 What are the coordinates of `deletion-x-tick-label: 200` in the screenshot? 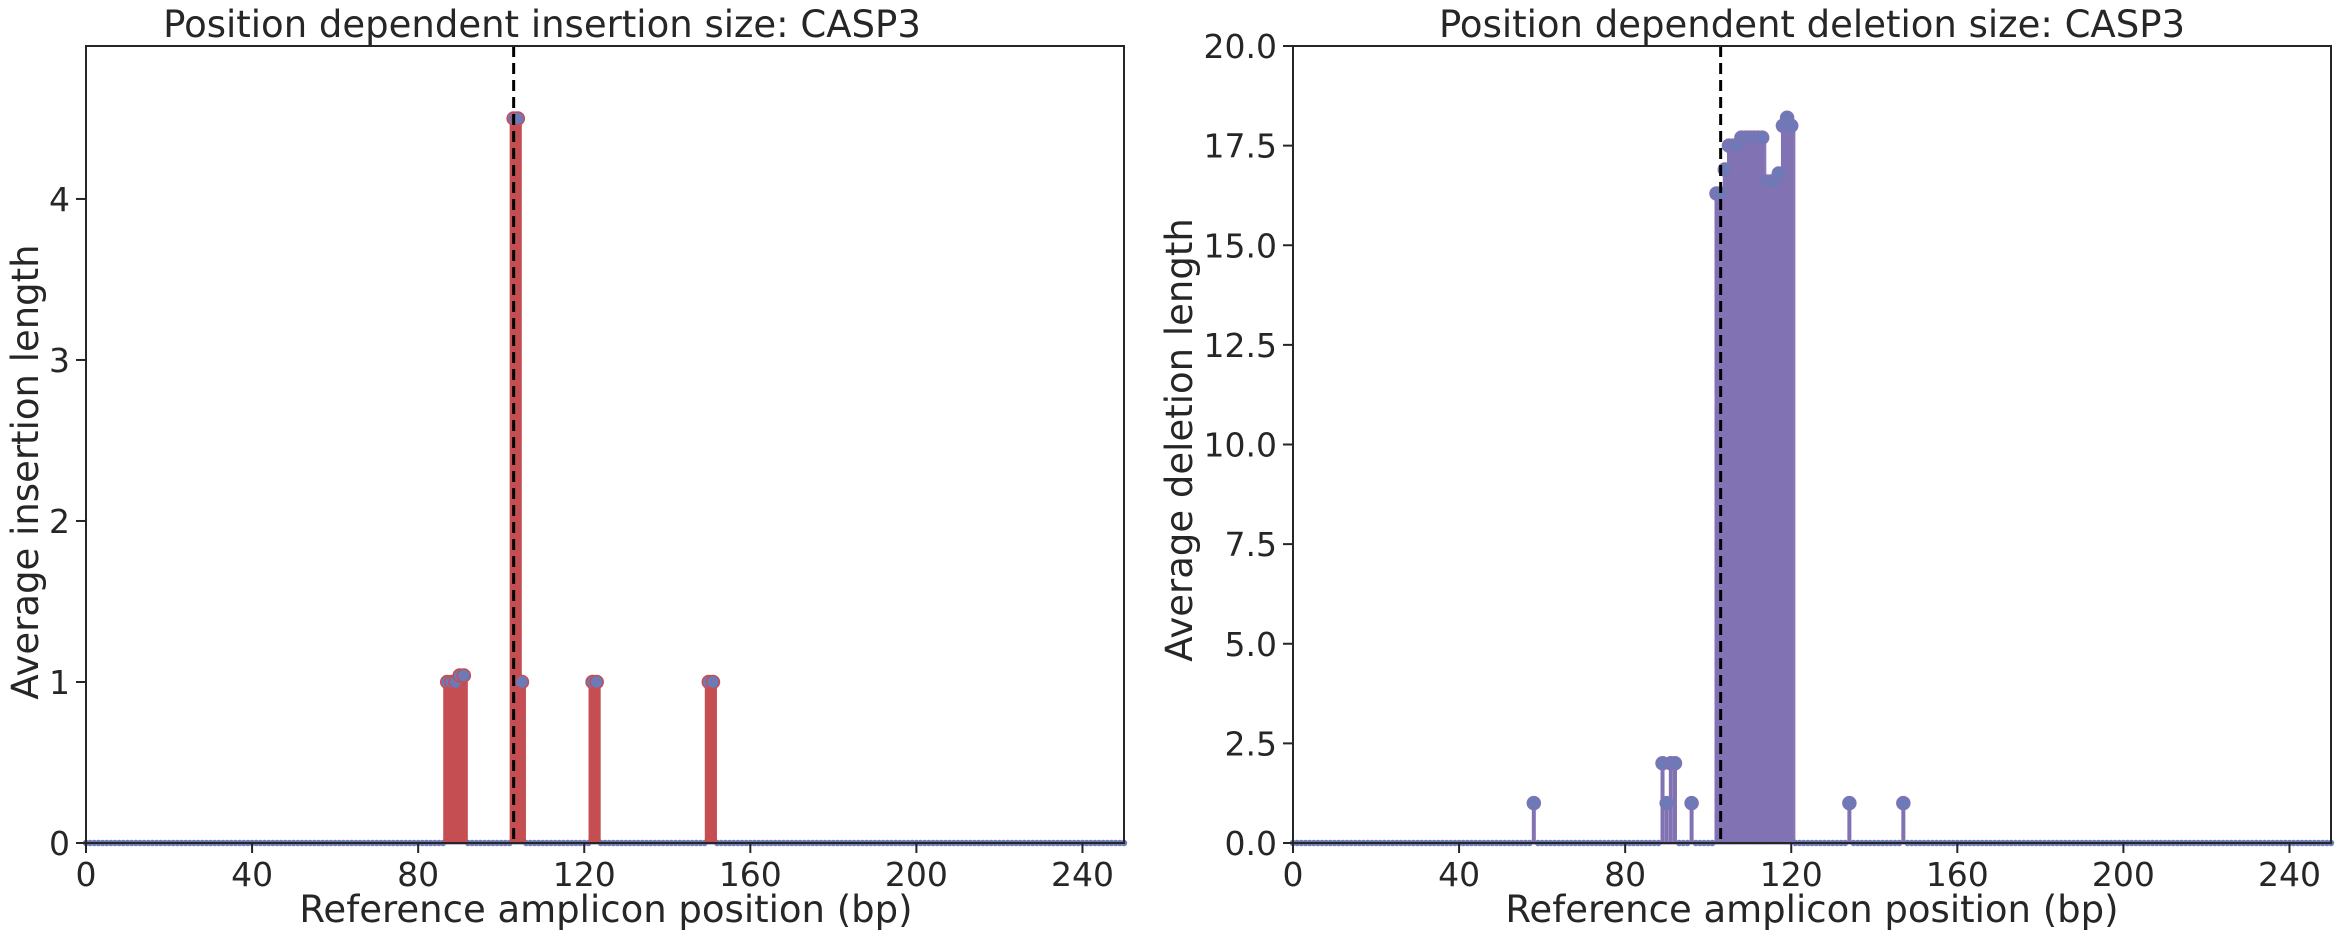 It's located at (2123, 874).